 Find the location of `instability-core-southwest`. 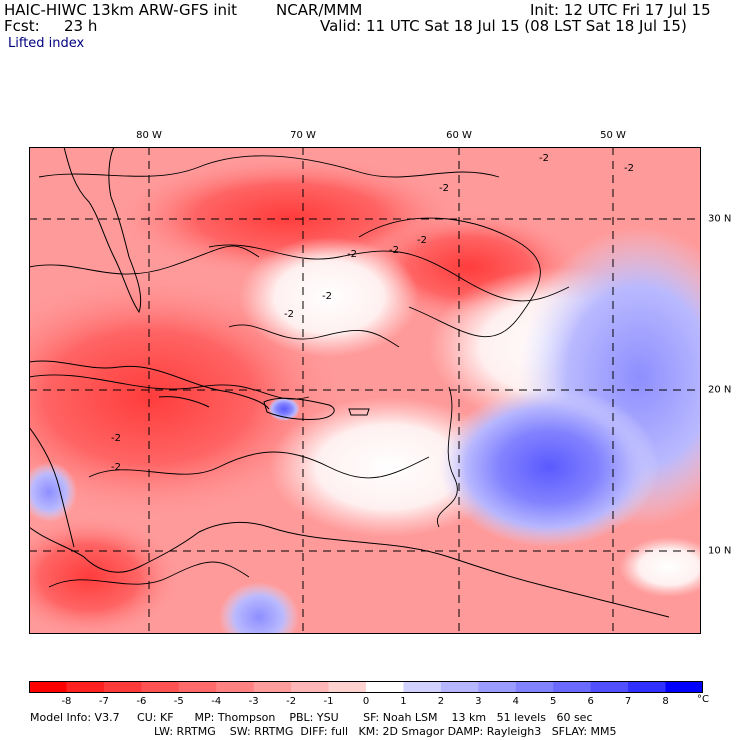

instability-core-southwest is located at coordinates (104, 575).